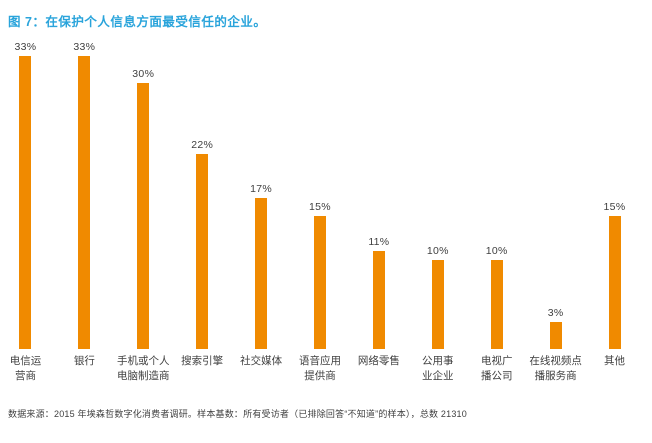 The height and width of the screenshot is (443, 652). Describe the element at coordinates (143, 73) in the screenshot. I see `bar-value-label: 30%` at that location.